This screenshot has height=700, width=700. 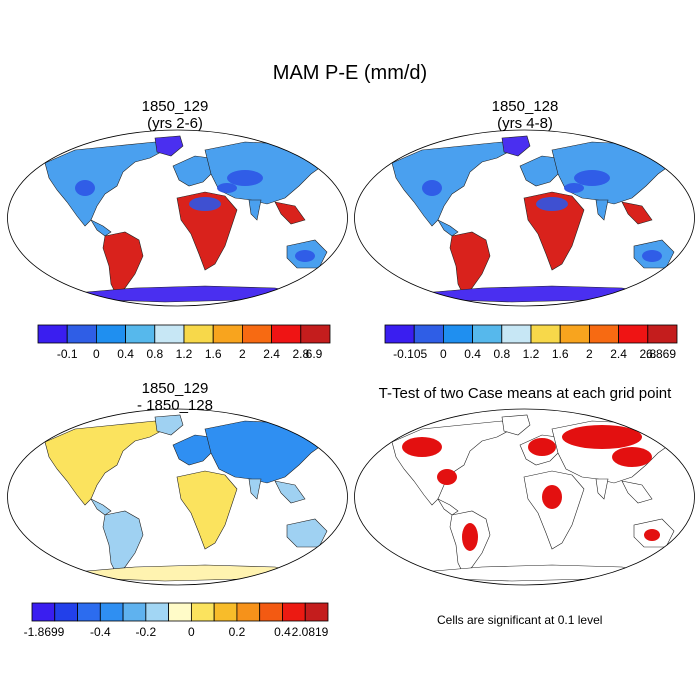 What do you see at coordinates (501, 354) in the screenshot?
I see `colorbar2-tick-label: 0.8` at bounding box center [501, 354].